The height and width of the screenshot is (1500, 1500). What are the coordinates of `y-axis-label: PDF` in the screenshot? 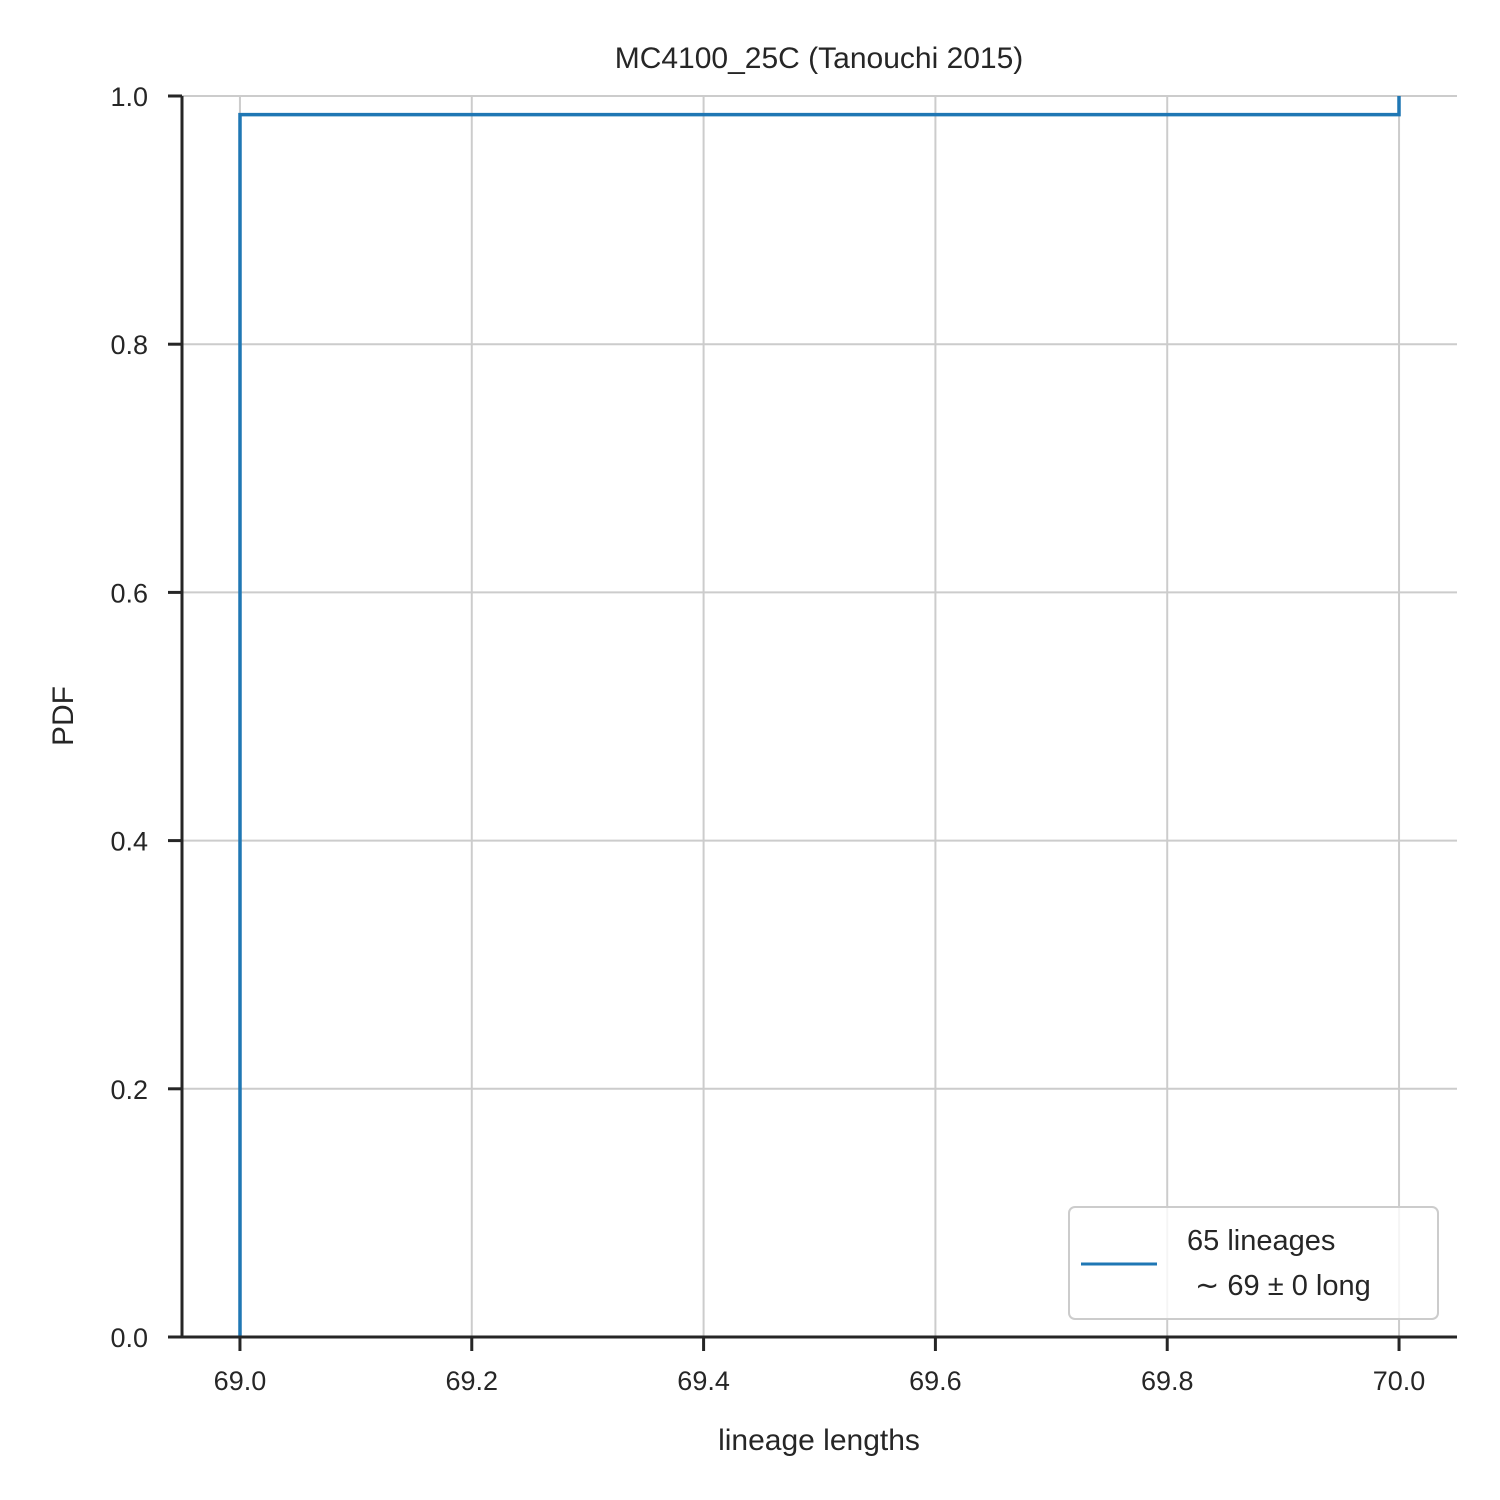 It's located at (63, 716).